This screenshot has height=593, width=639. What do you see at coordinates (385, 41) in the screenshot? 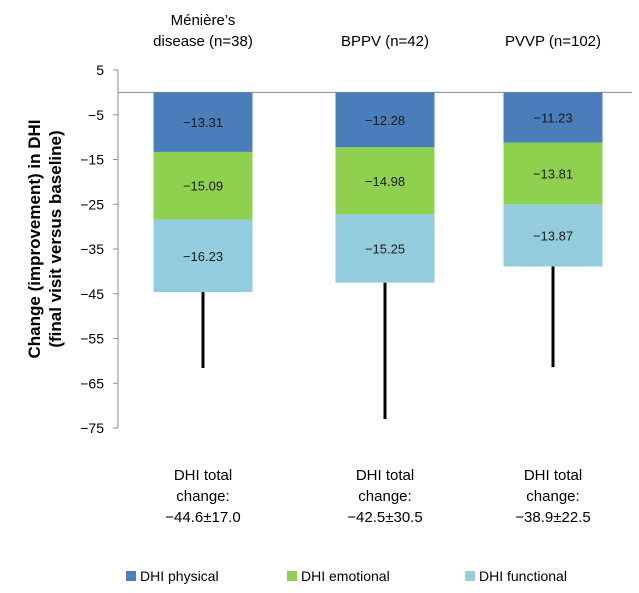
I see `group-header: BPPV (n=42)` at bounding box center [385, 41].